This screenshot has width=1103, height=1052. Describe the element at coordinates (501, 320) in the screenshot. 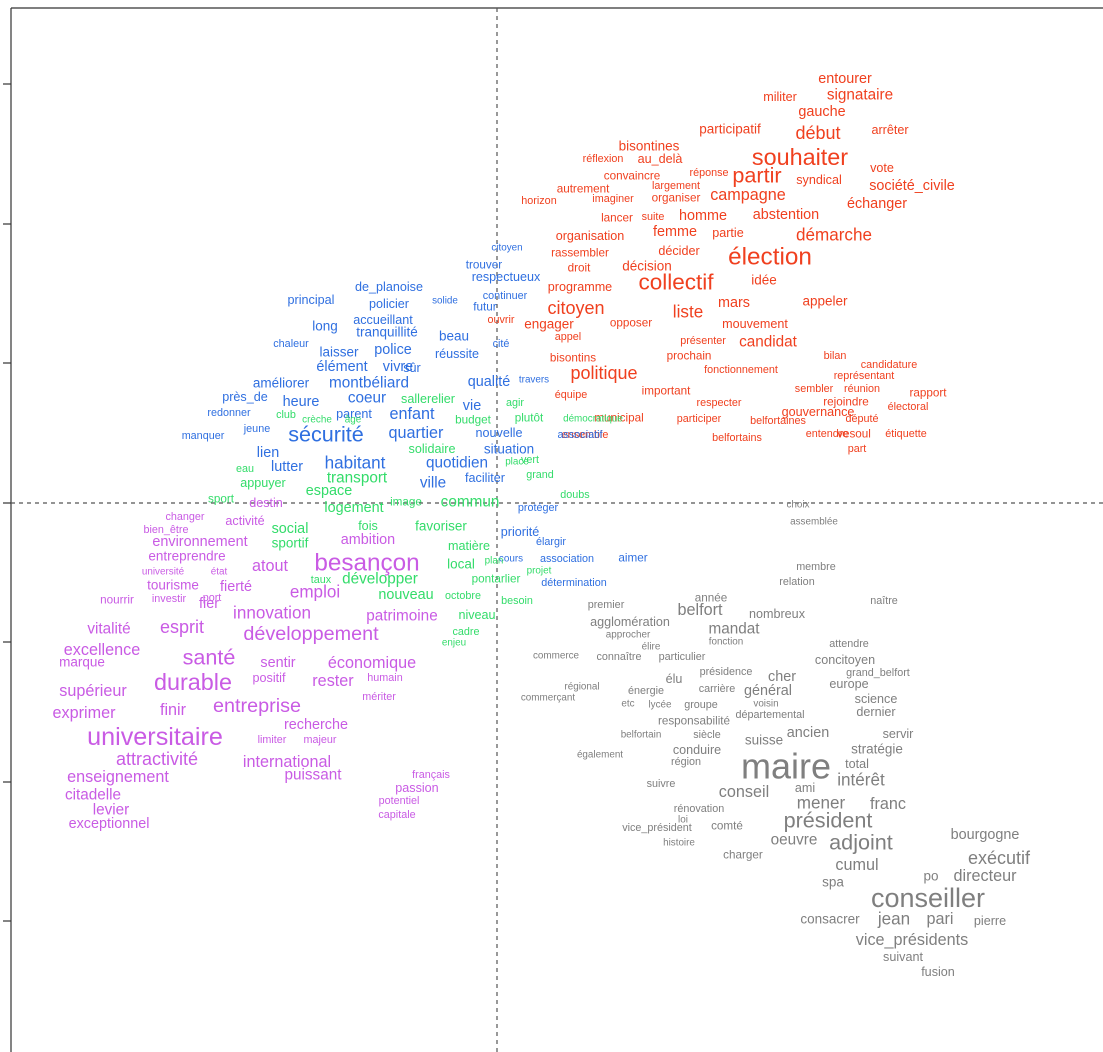

I see `word-label: ouvrir` at that location.